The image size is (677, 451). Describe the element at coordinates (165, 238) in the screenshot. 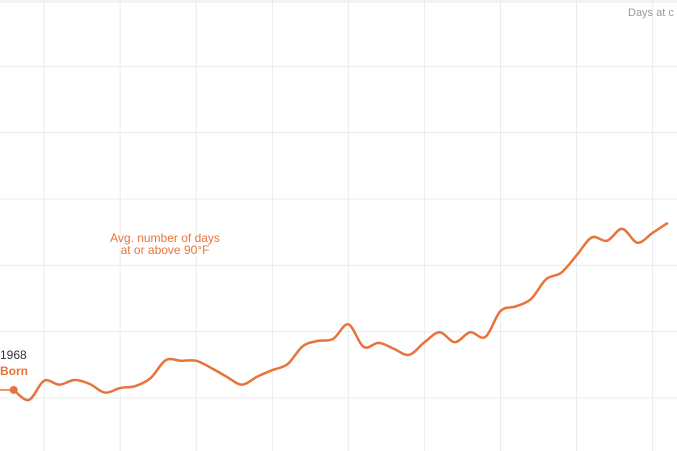

I see `annotation: Avg. number of days` at that location.